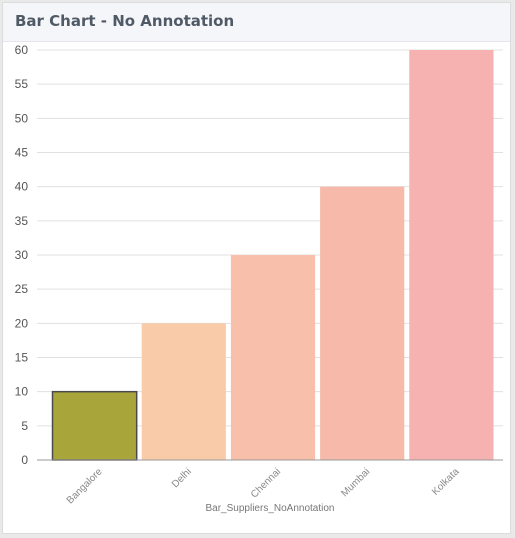  I want to click on card-header: Bar Chart - No Annotation, so click(256, 22).